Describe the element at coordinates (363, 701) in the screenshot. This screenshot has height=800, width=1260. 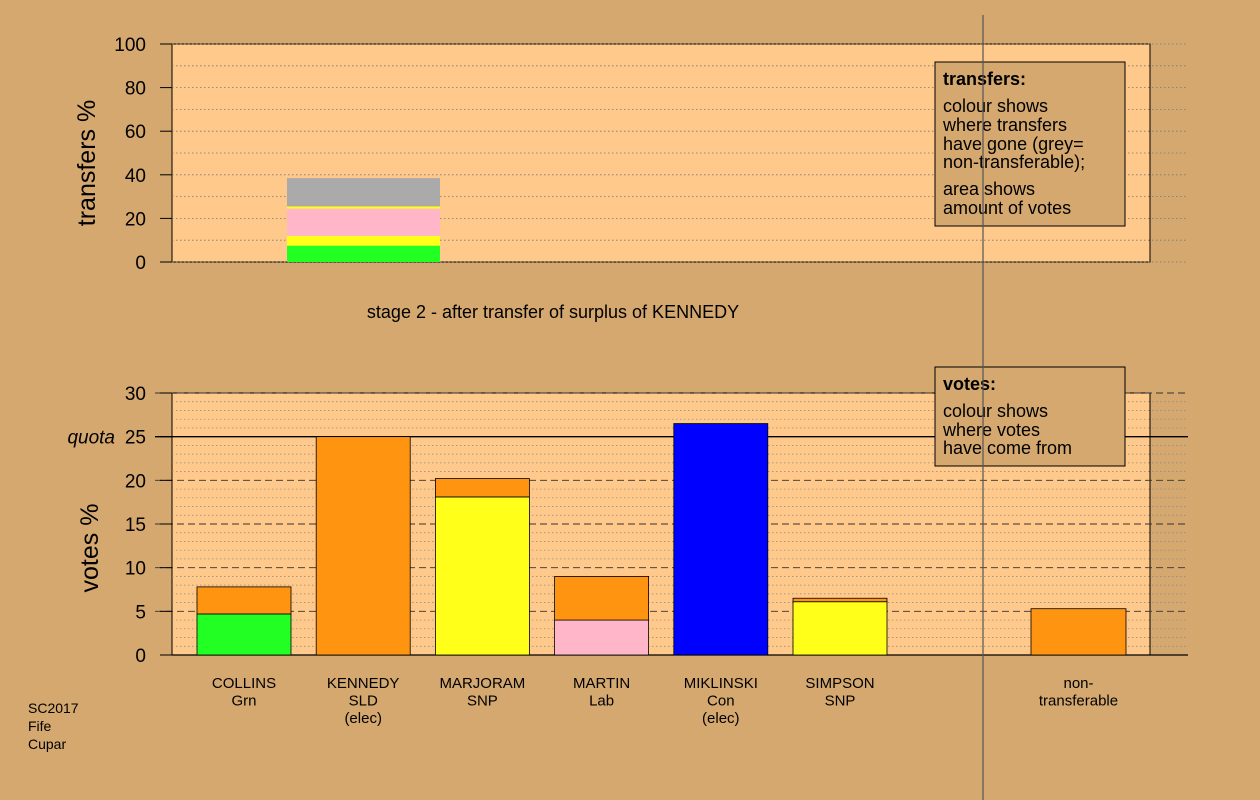
I see `candidate-party: SLD` at that location.